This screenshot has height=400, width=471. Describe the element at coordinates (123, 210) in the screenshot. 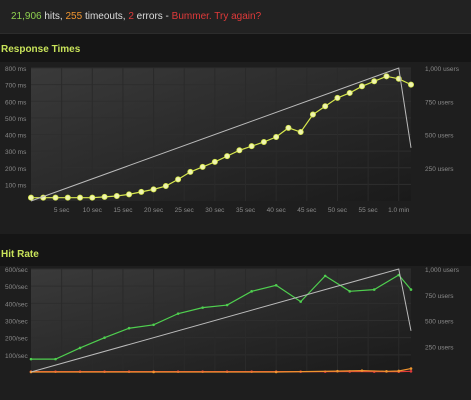

I see `x-tick-label: 15 sec` at that location.